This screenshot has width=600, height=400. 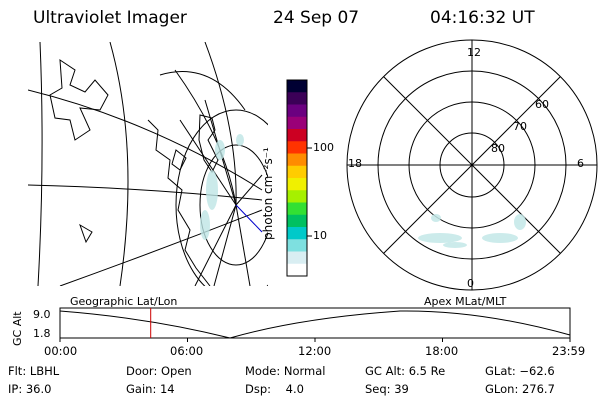 I want to click on gain-value: Gain: 14, so click(x=150, y=389).